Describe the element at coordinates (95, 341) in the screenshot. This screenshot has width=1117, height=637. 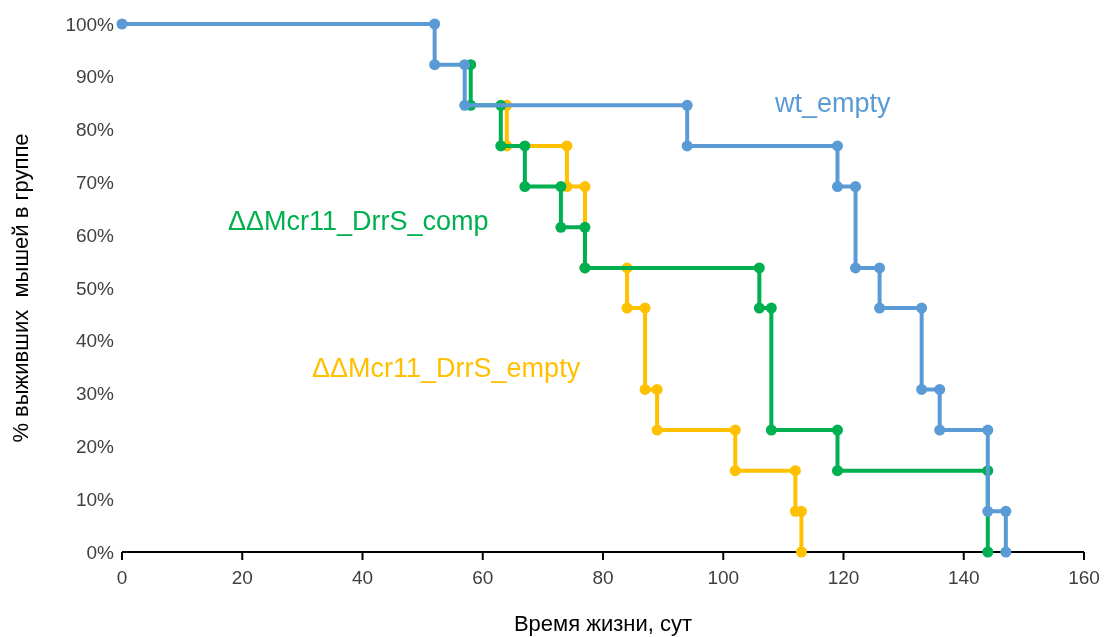
I see `y-tick-label: 40%` at that location.